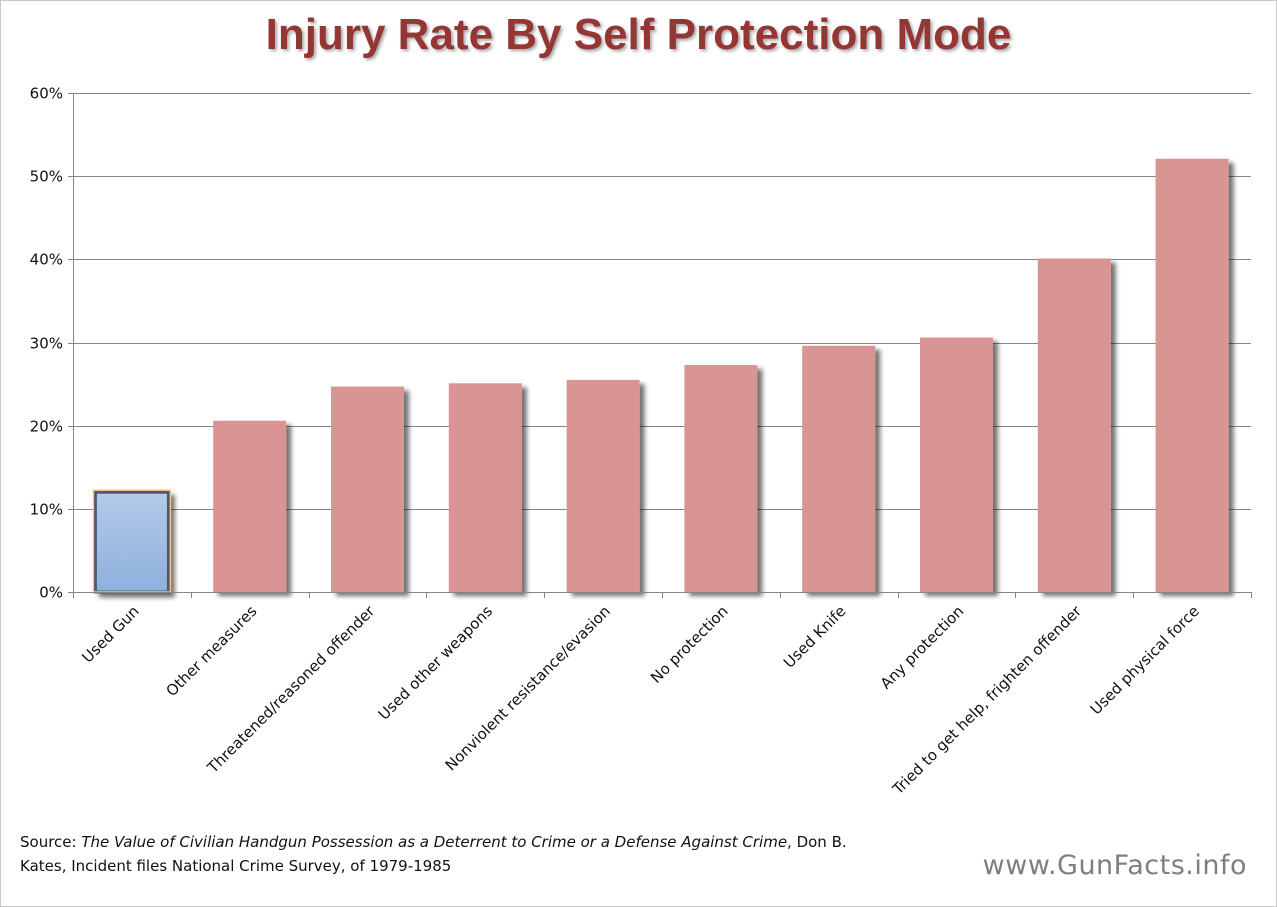  I want to click on x-tick-label: Used other weapons, so click(436, 663).